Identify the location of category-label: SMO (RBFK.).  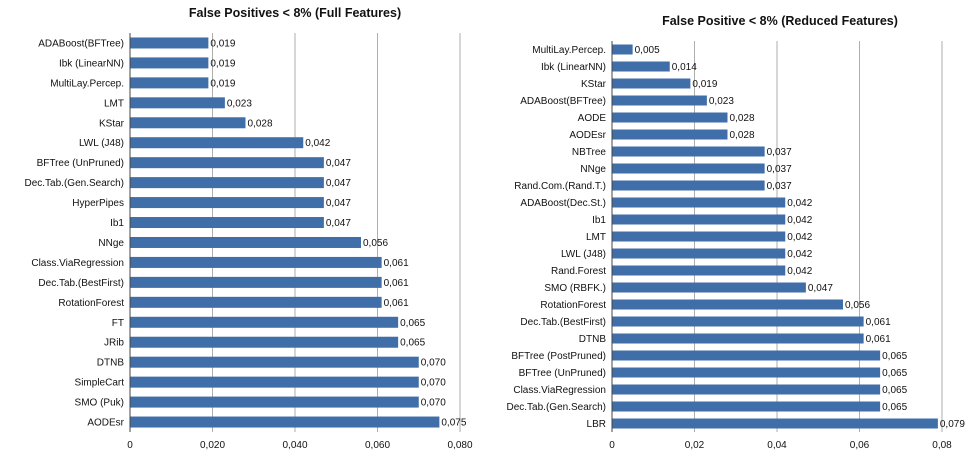
(575, 288).